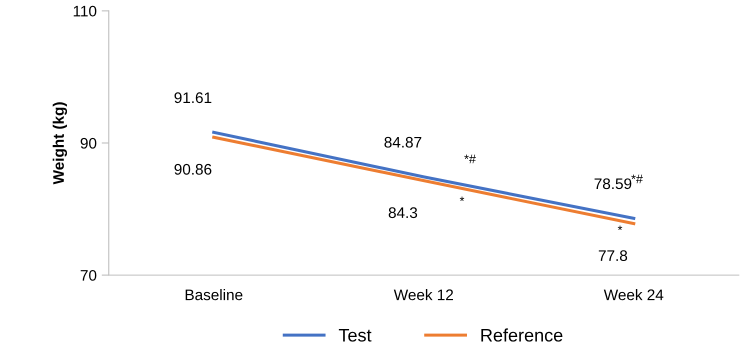 The width and height of the screenshot is (750, 362). Describe the element at coordinates (634, 294) in the screenshot. I see `x-tick-label: Week 24` at that location.